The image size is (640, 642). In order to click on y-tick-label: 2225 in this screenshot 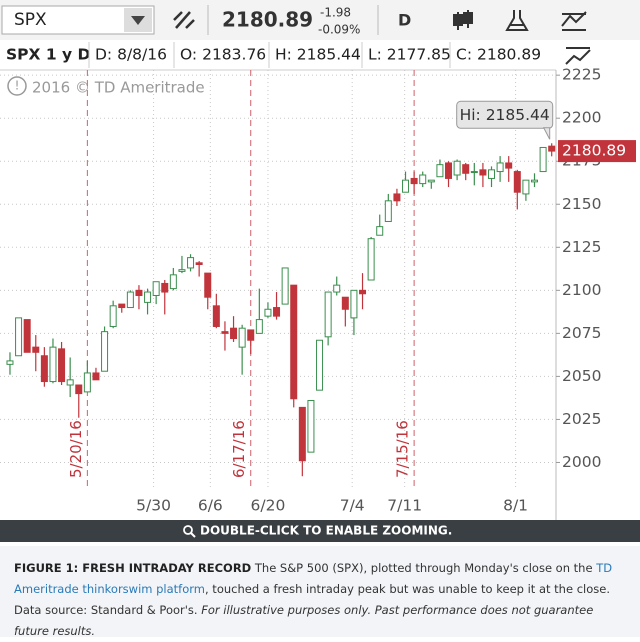, I will do `click(581, 75)`.